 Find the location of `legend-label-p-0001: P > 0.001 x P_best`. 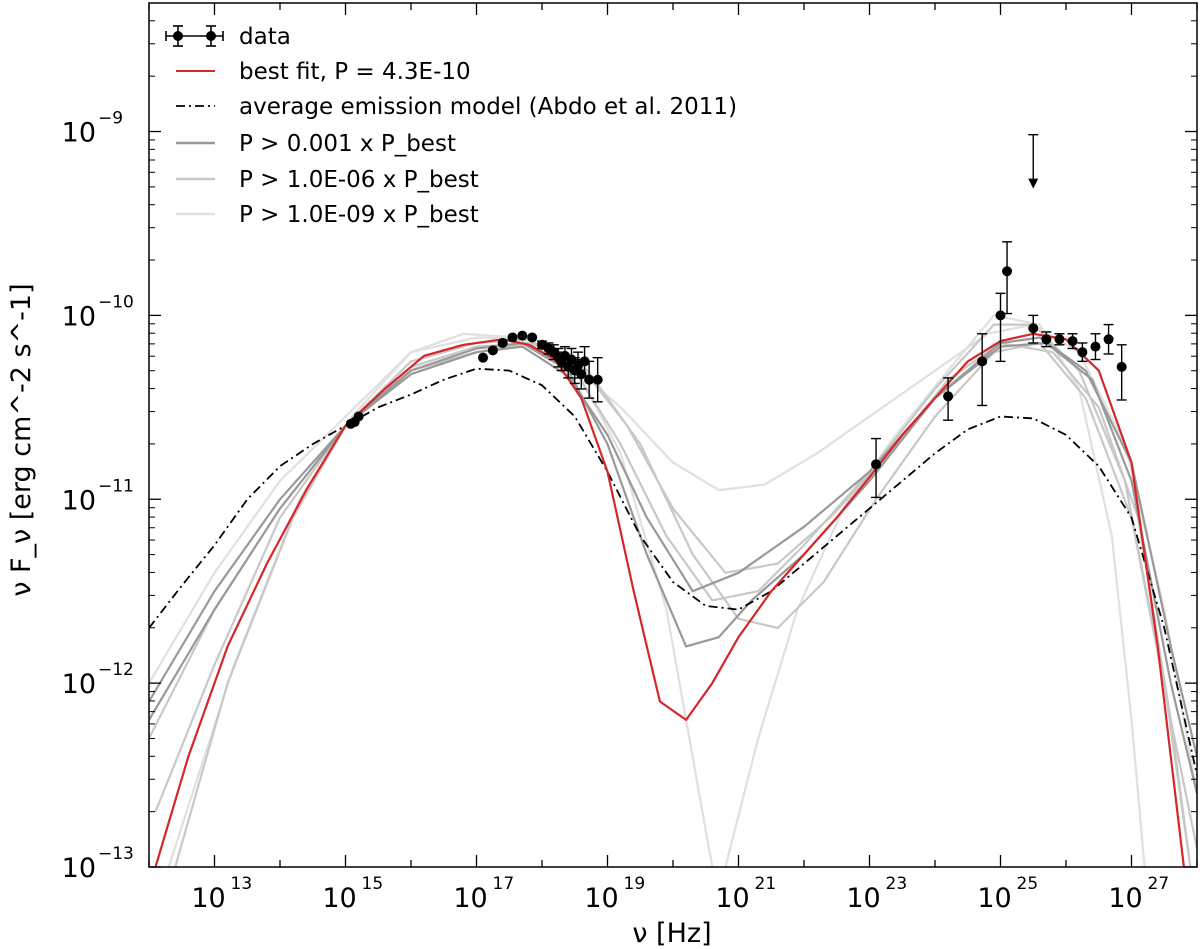

legend-label-p-0001: P > 0.001 x P_best is located at coordinates (347, 144).